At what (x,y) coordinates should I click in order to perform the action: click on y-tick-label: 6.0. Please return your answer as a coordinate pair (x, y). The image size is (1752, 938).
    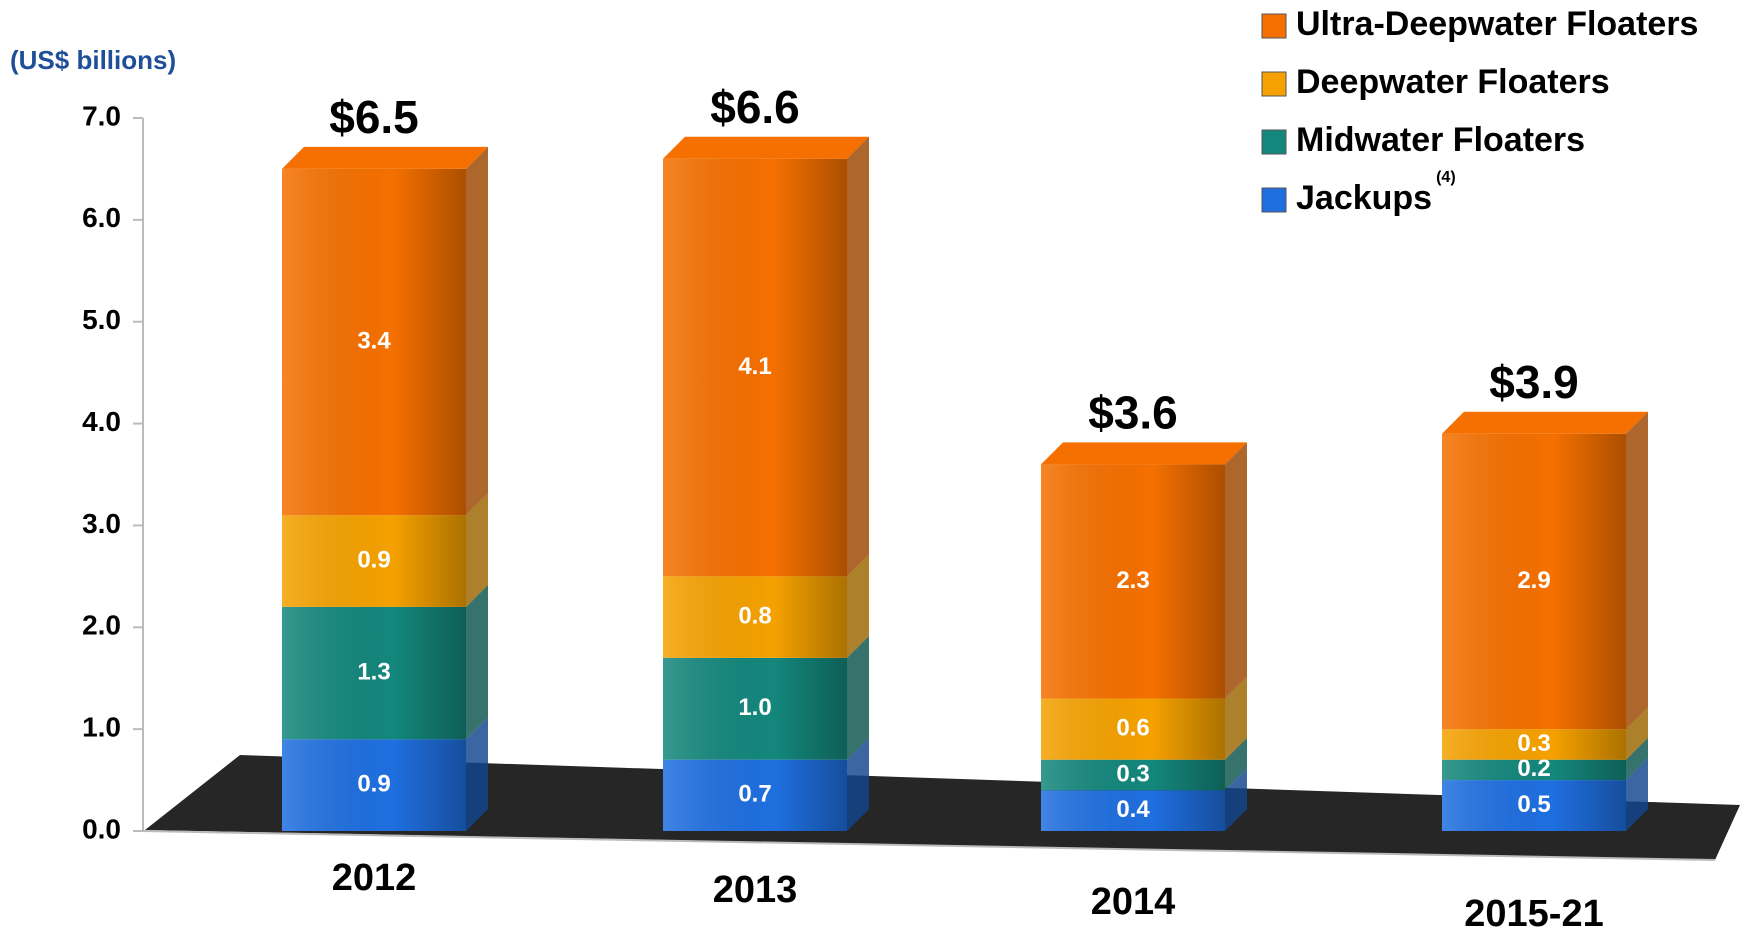
    Looking at the image, I should click on (101, 217).